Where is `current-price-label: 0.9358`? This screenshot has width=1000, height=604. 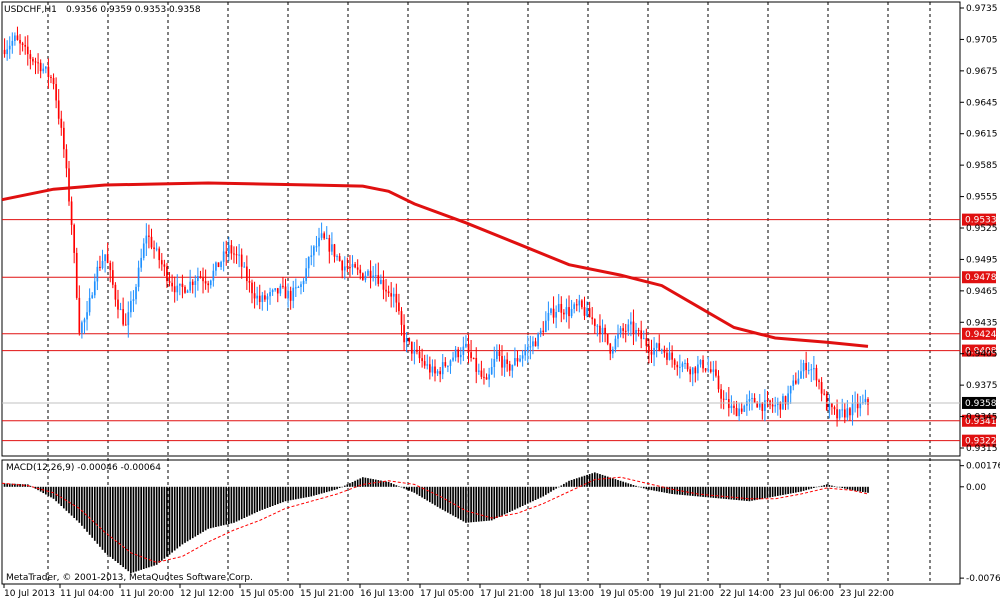 current-price-label: 0.9358 is located at coordinates (981, 404).